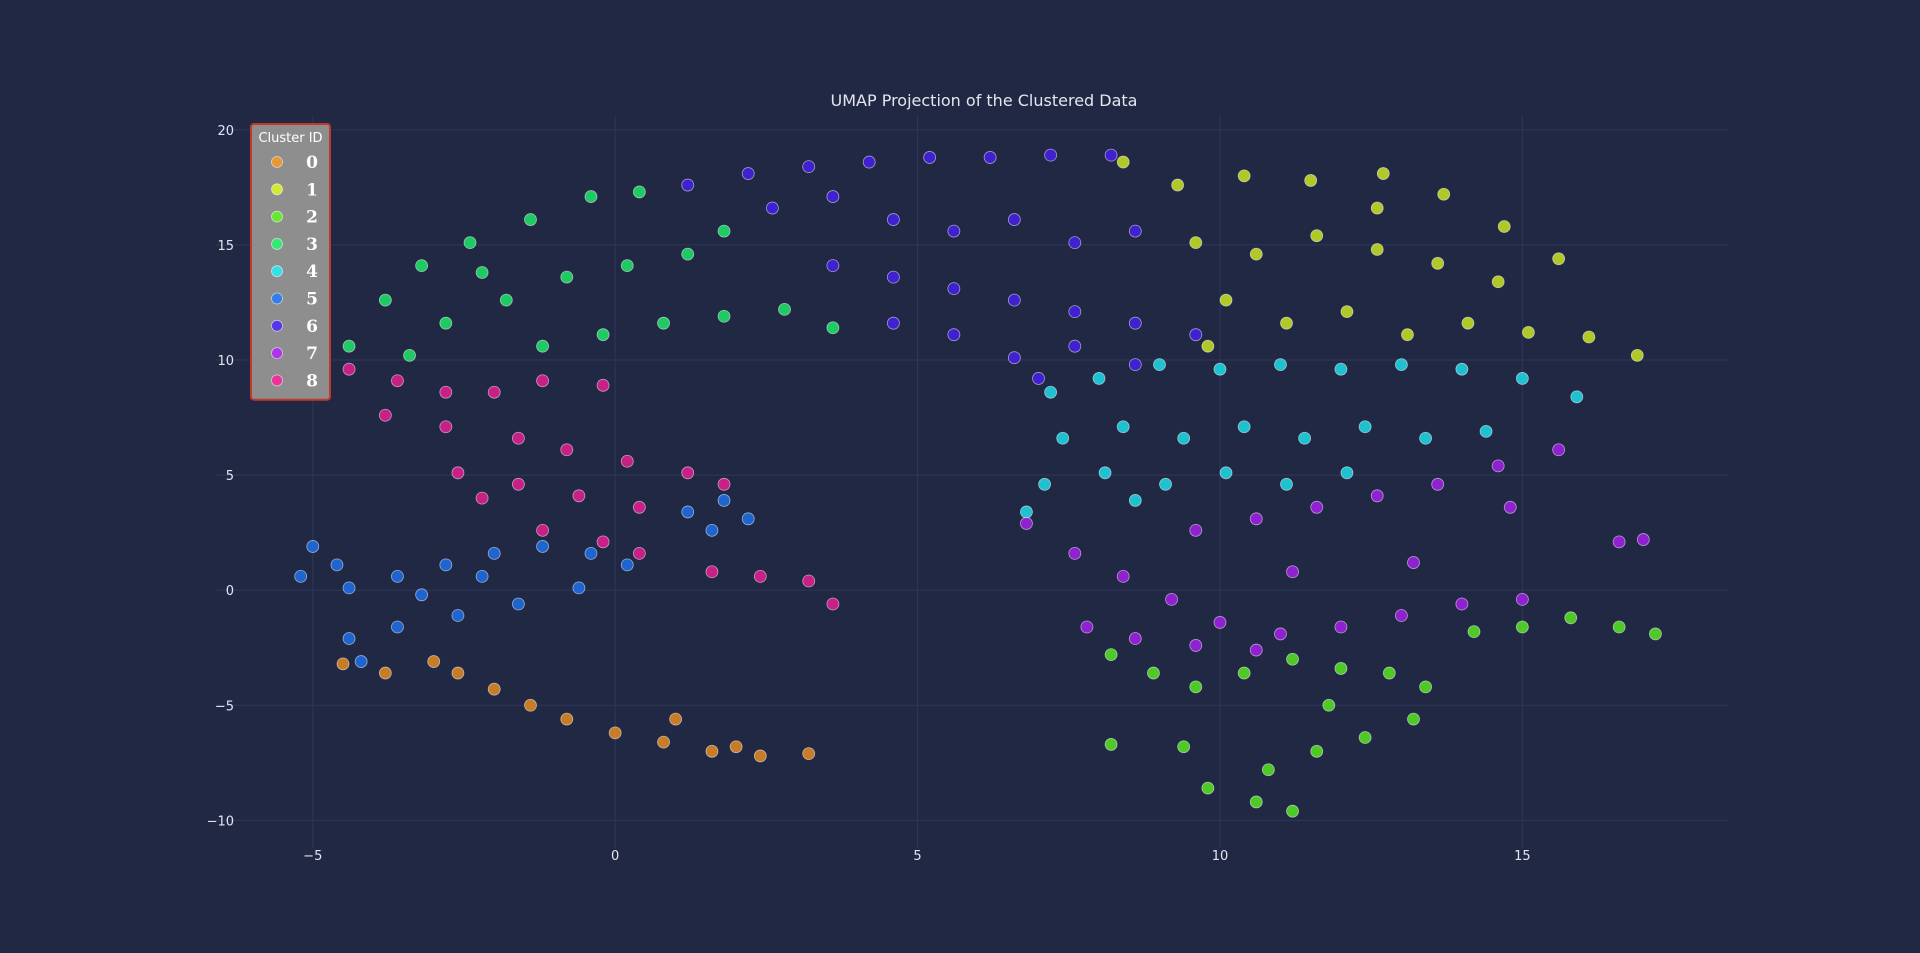 Image resolution: width=1920 pixels, height=953 pixels. What do you see at coordinates (290, 262) in the screenshot?
I see `legend-box` at bounding box center [290, 262].